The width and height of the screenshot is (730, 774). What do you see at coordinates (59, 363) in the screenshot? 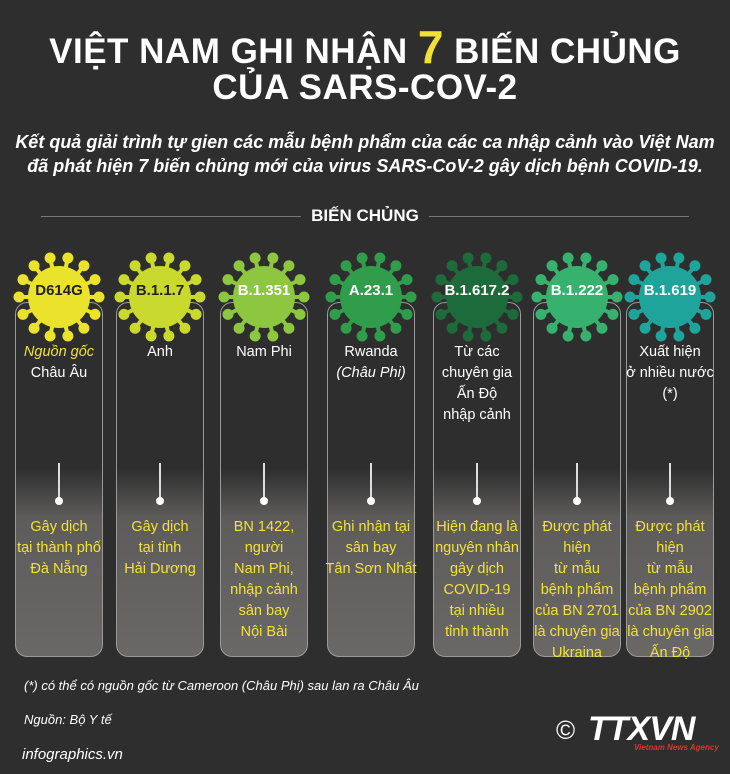
I see `variant-origin: Nguồn gốc Châu Âu` at bounding box center [59, 363].